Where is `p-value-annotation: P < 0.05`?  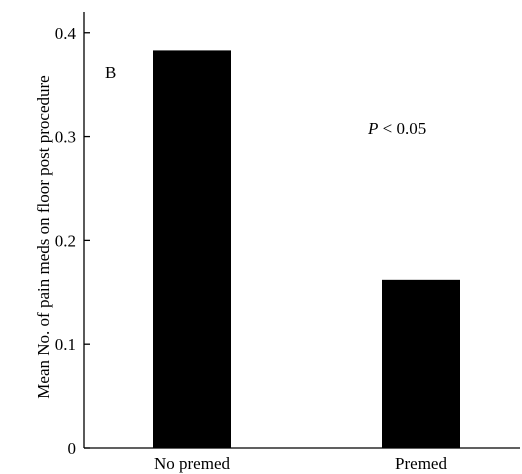 p-value-annotation: P < 0.05 is located at coordinates (396, 128).